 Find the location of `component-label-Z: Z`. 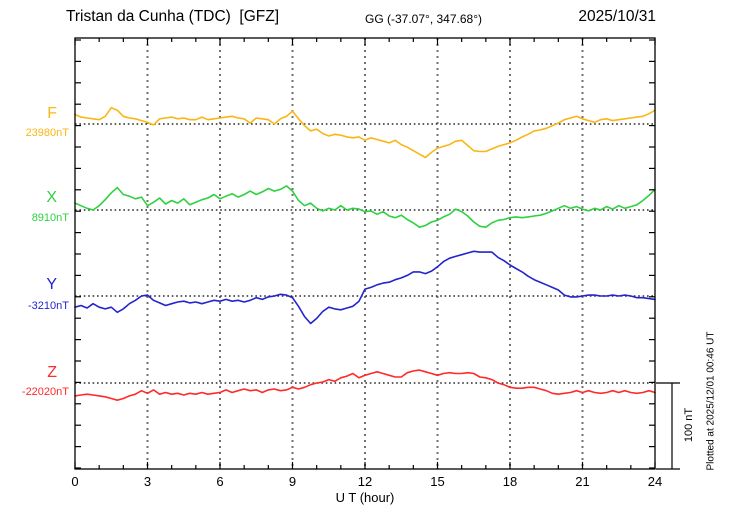

component-label-Z: Z is located at coordinates (52, 372).